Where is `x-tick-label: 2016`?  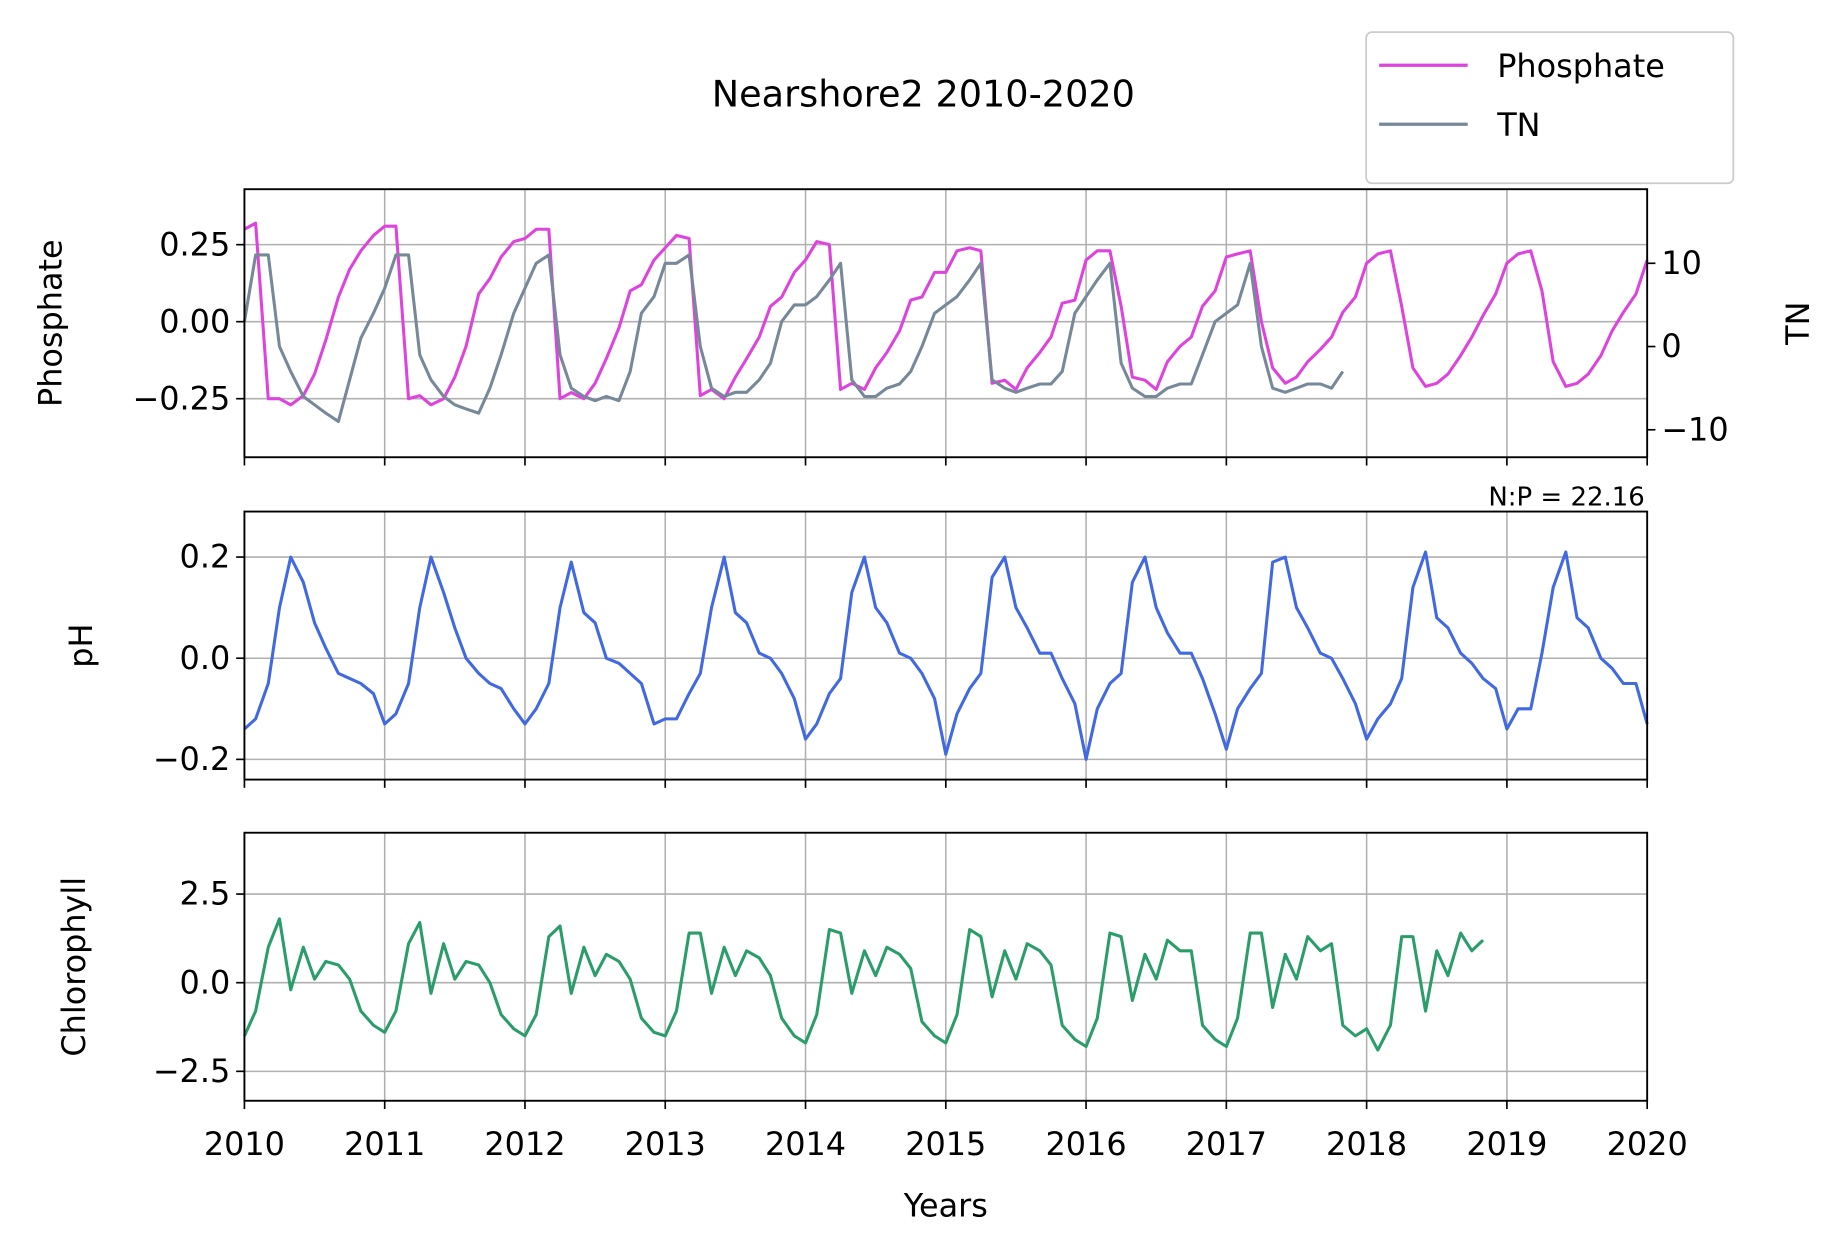
x-tick-label: 2016 is located at coordinates (1086, 1144).